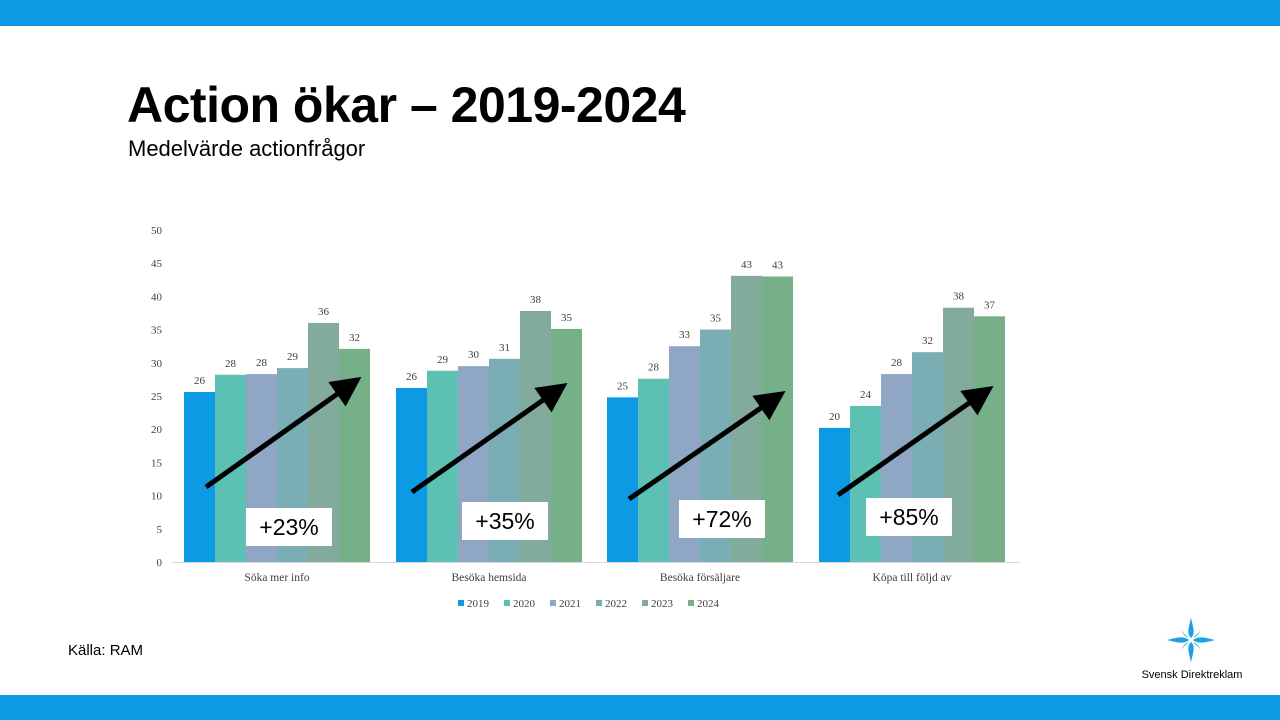 The image size is (1280, 720). I want to click on legend-label: 2020, so click(524, 604).